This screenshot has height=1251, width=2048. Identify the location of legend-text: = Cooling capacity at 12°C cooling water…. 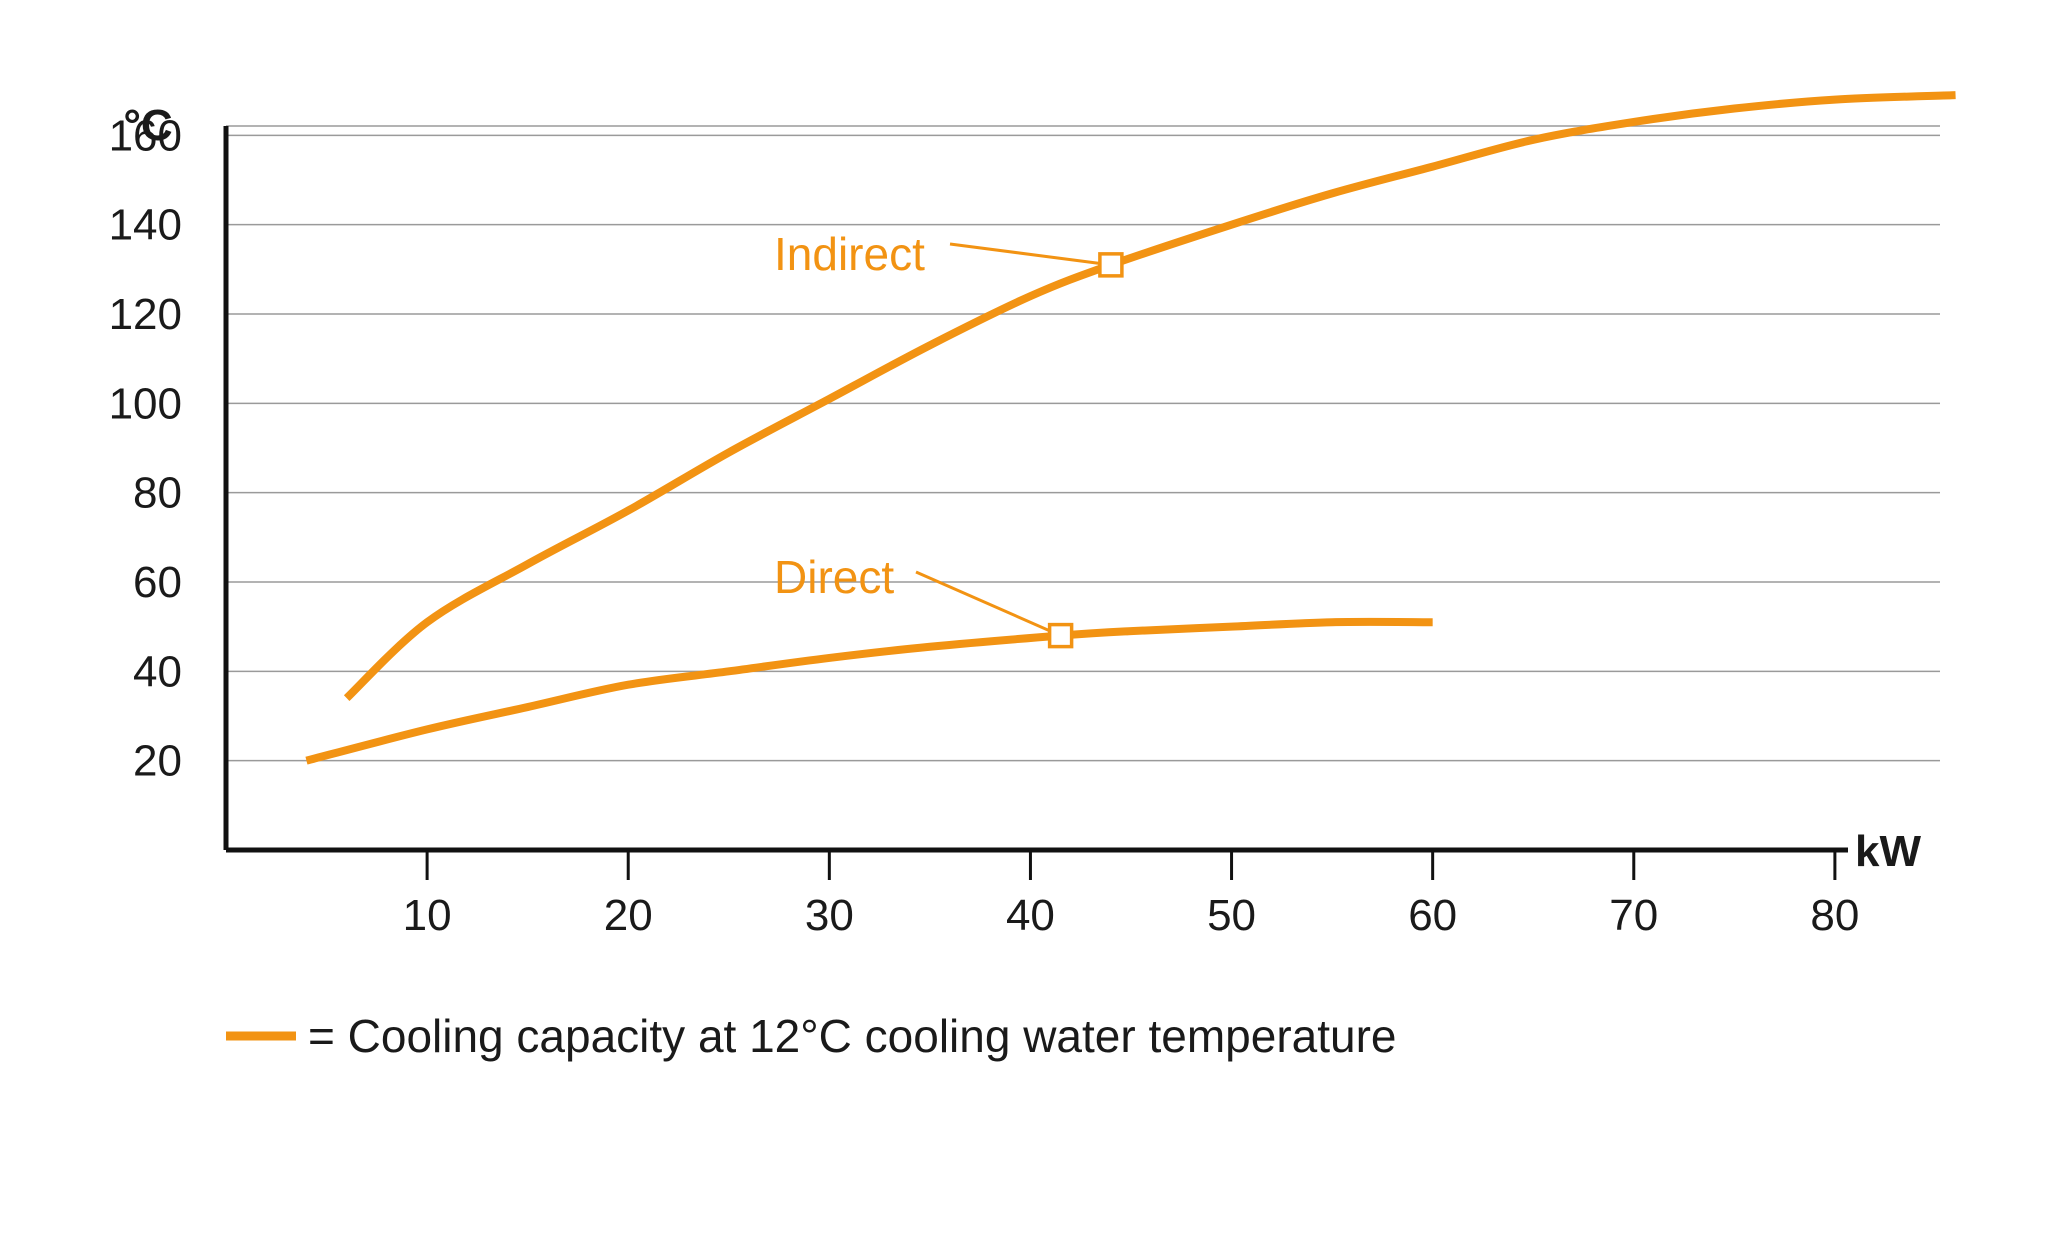
(852, 1036).